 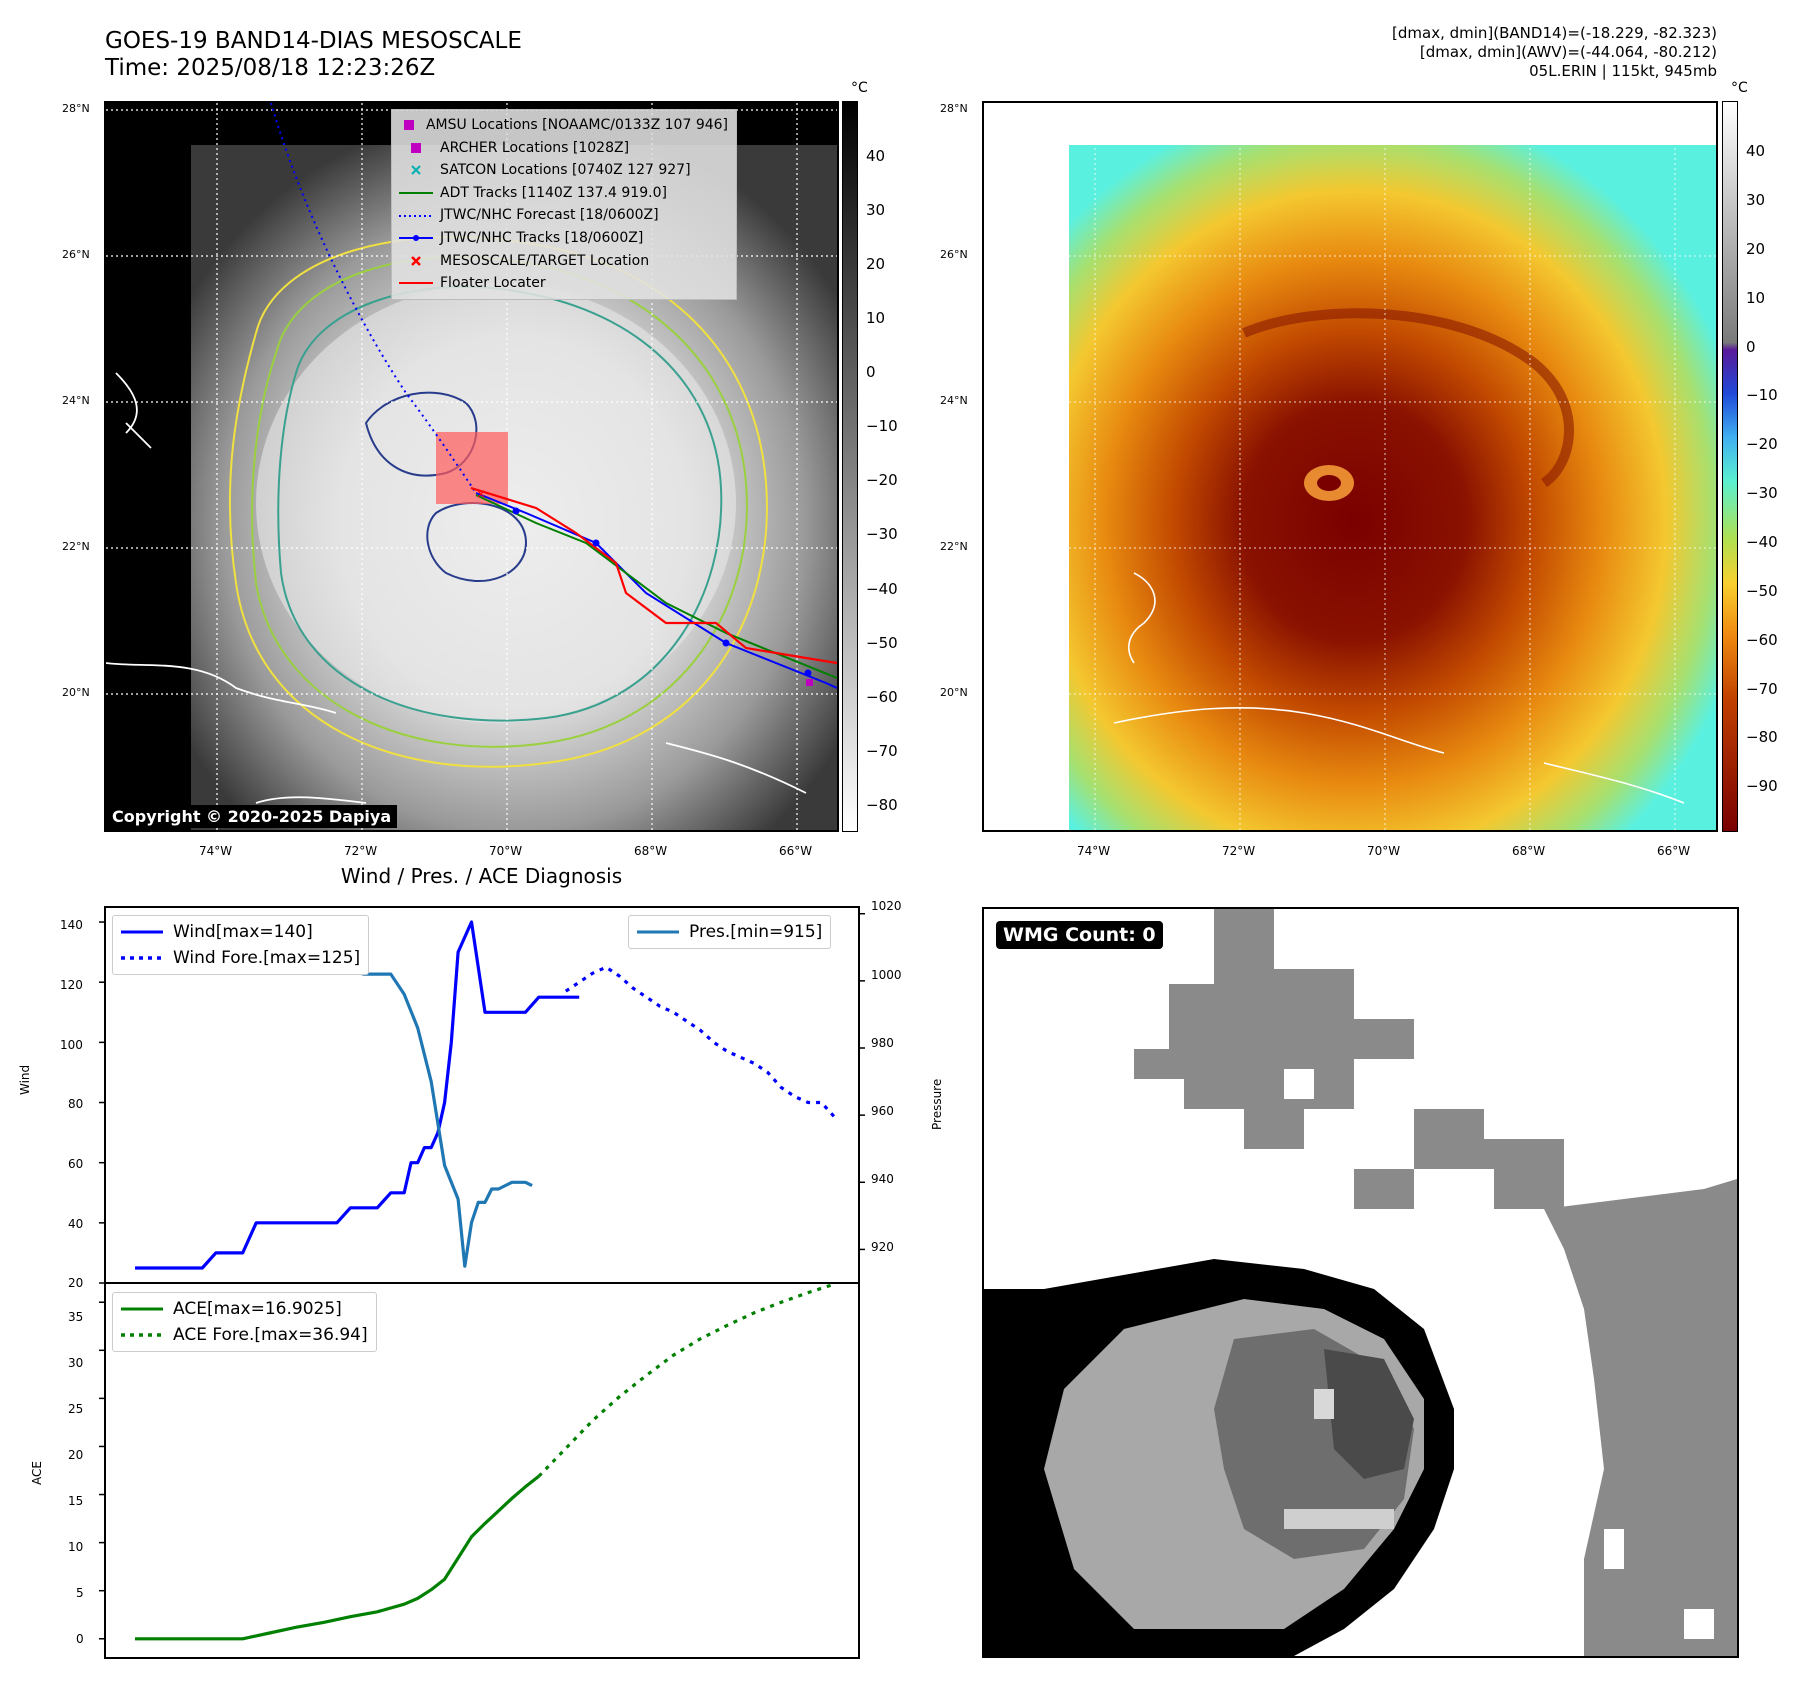 I want to click on wind-max-140-line, so click(x=357, y=1095).